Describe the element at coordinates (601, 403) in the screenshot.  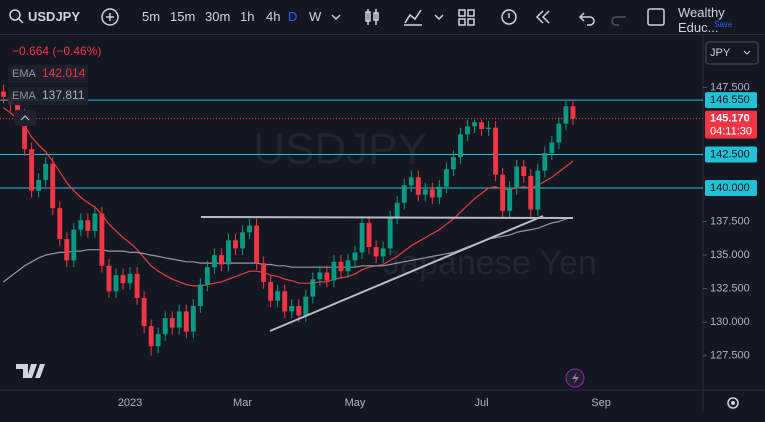
I see `x-tick-label: Sep` at that location.